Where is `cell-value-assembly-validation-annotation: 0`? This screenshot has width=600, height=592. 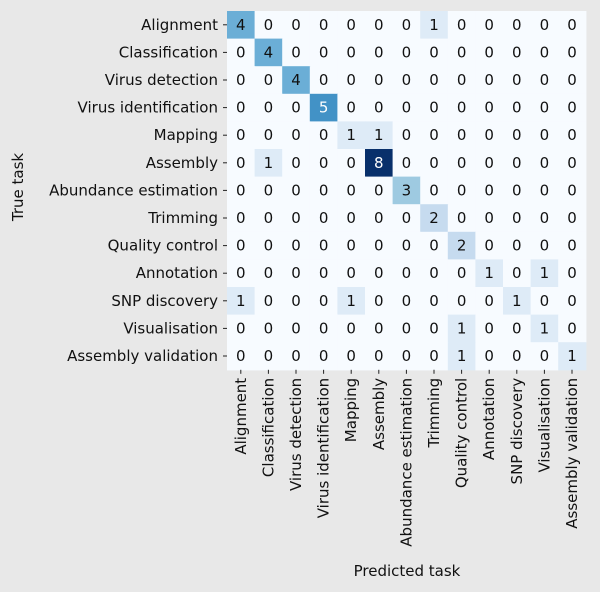 cell-value-assembly-validation-annotation: 0 is located at coordinates (489, 356).